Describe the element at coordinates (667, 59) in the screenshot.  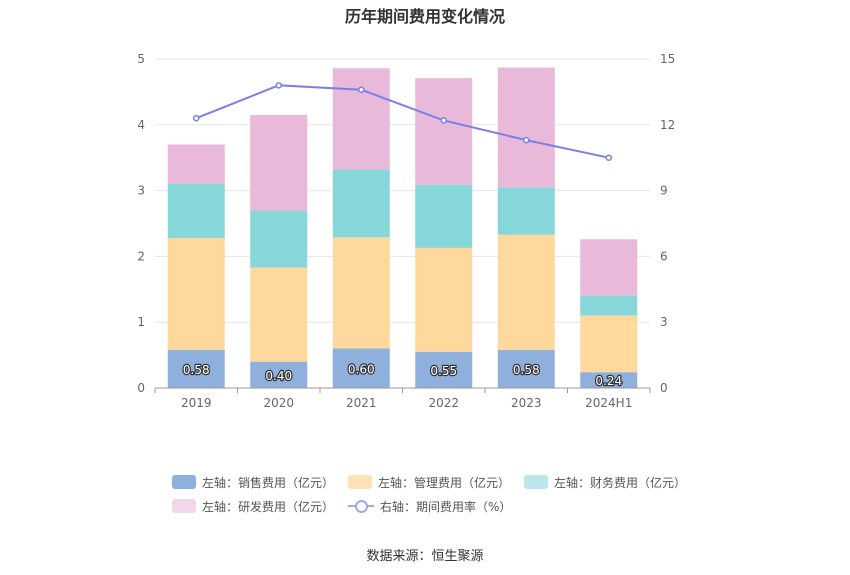
I see `y-right-tick-label: 15` at that location.